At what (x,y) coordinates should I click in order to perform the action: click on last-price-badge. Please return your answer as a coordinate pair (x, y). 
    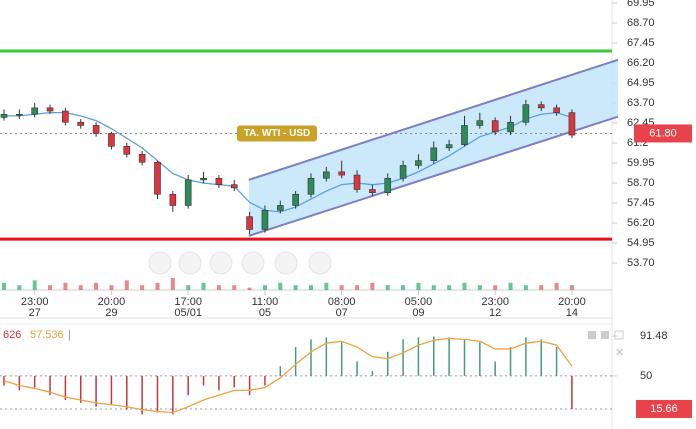
    Looking at the image, I should click on (663, 133).